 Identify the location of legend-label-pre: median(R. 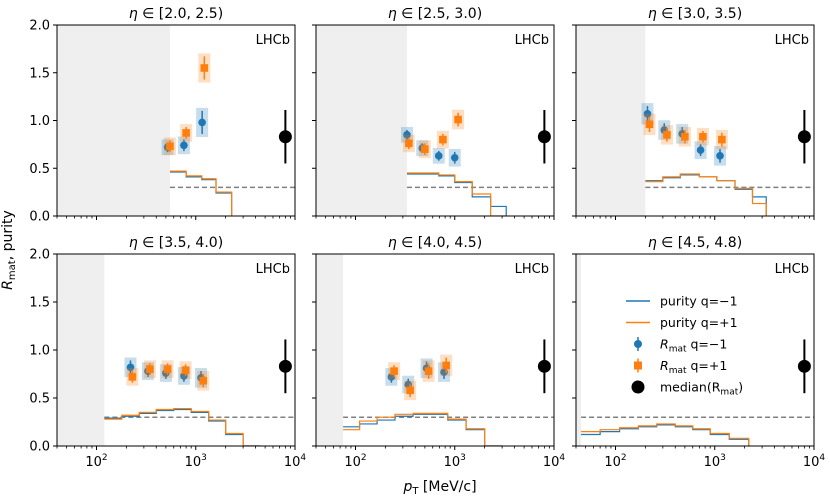
(690, 387).